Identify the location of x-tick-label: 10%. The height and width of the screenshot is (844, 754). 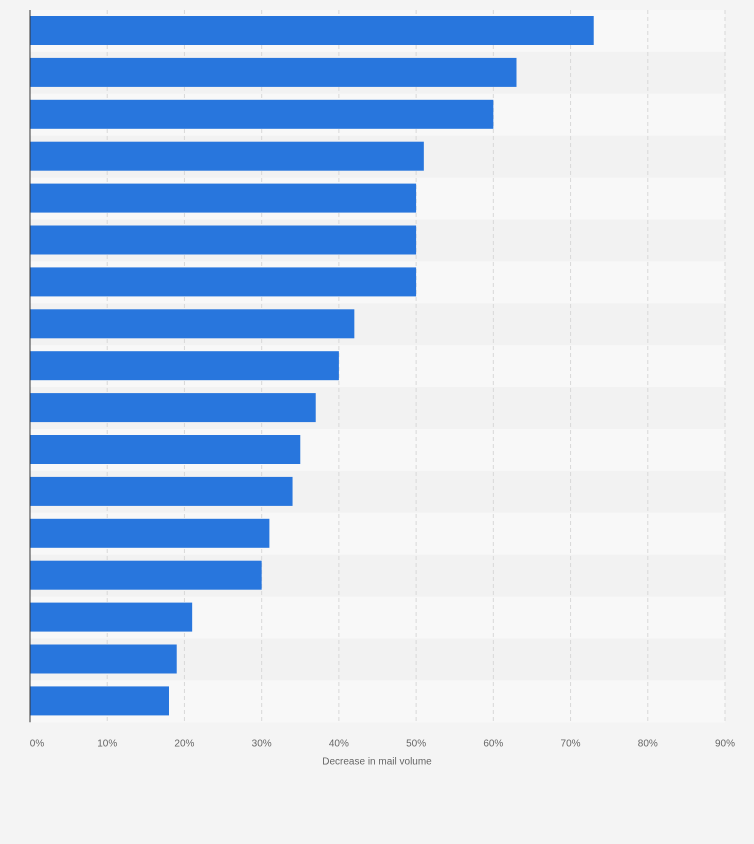
(107, 743).